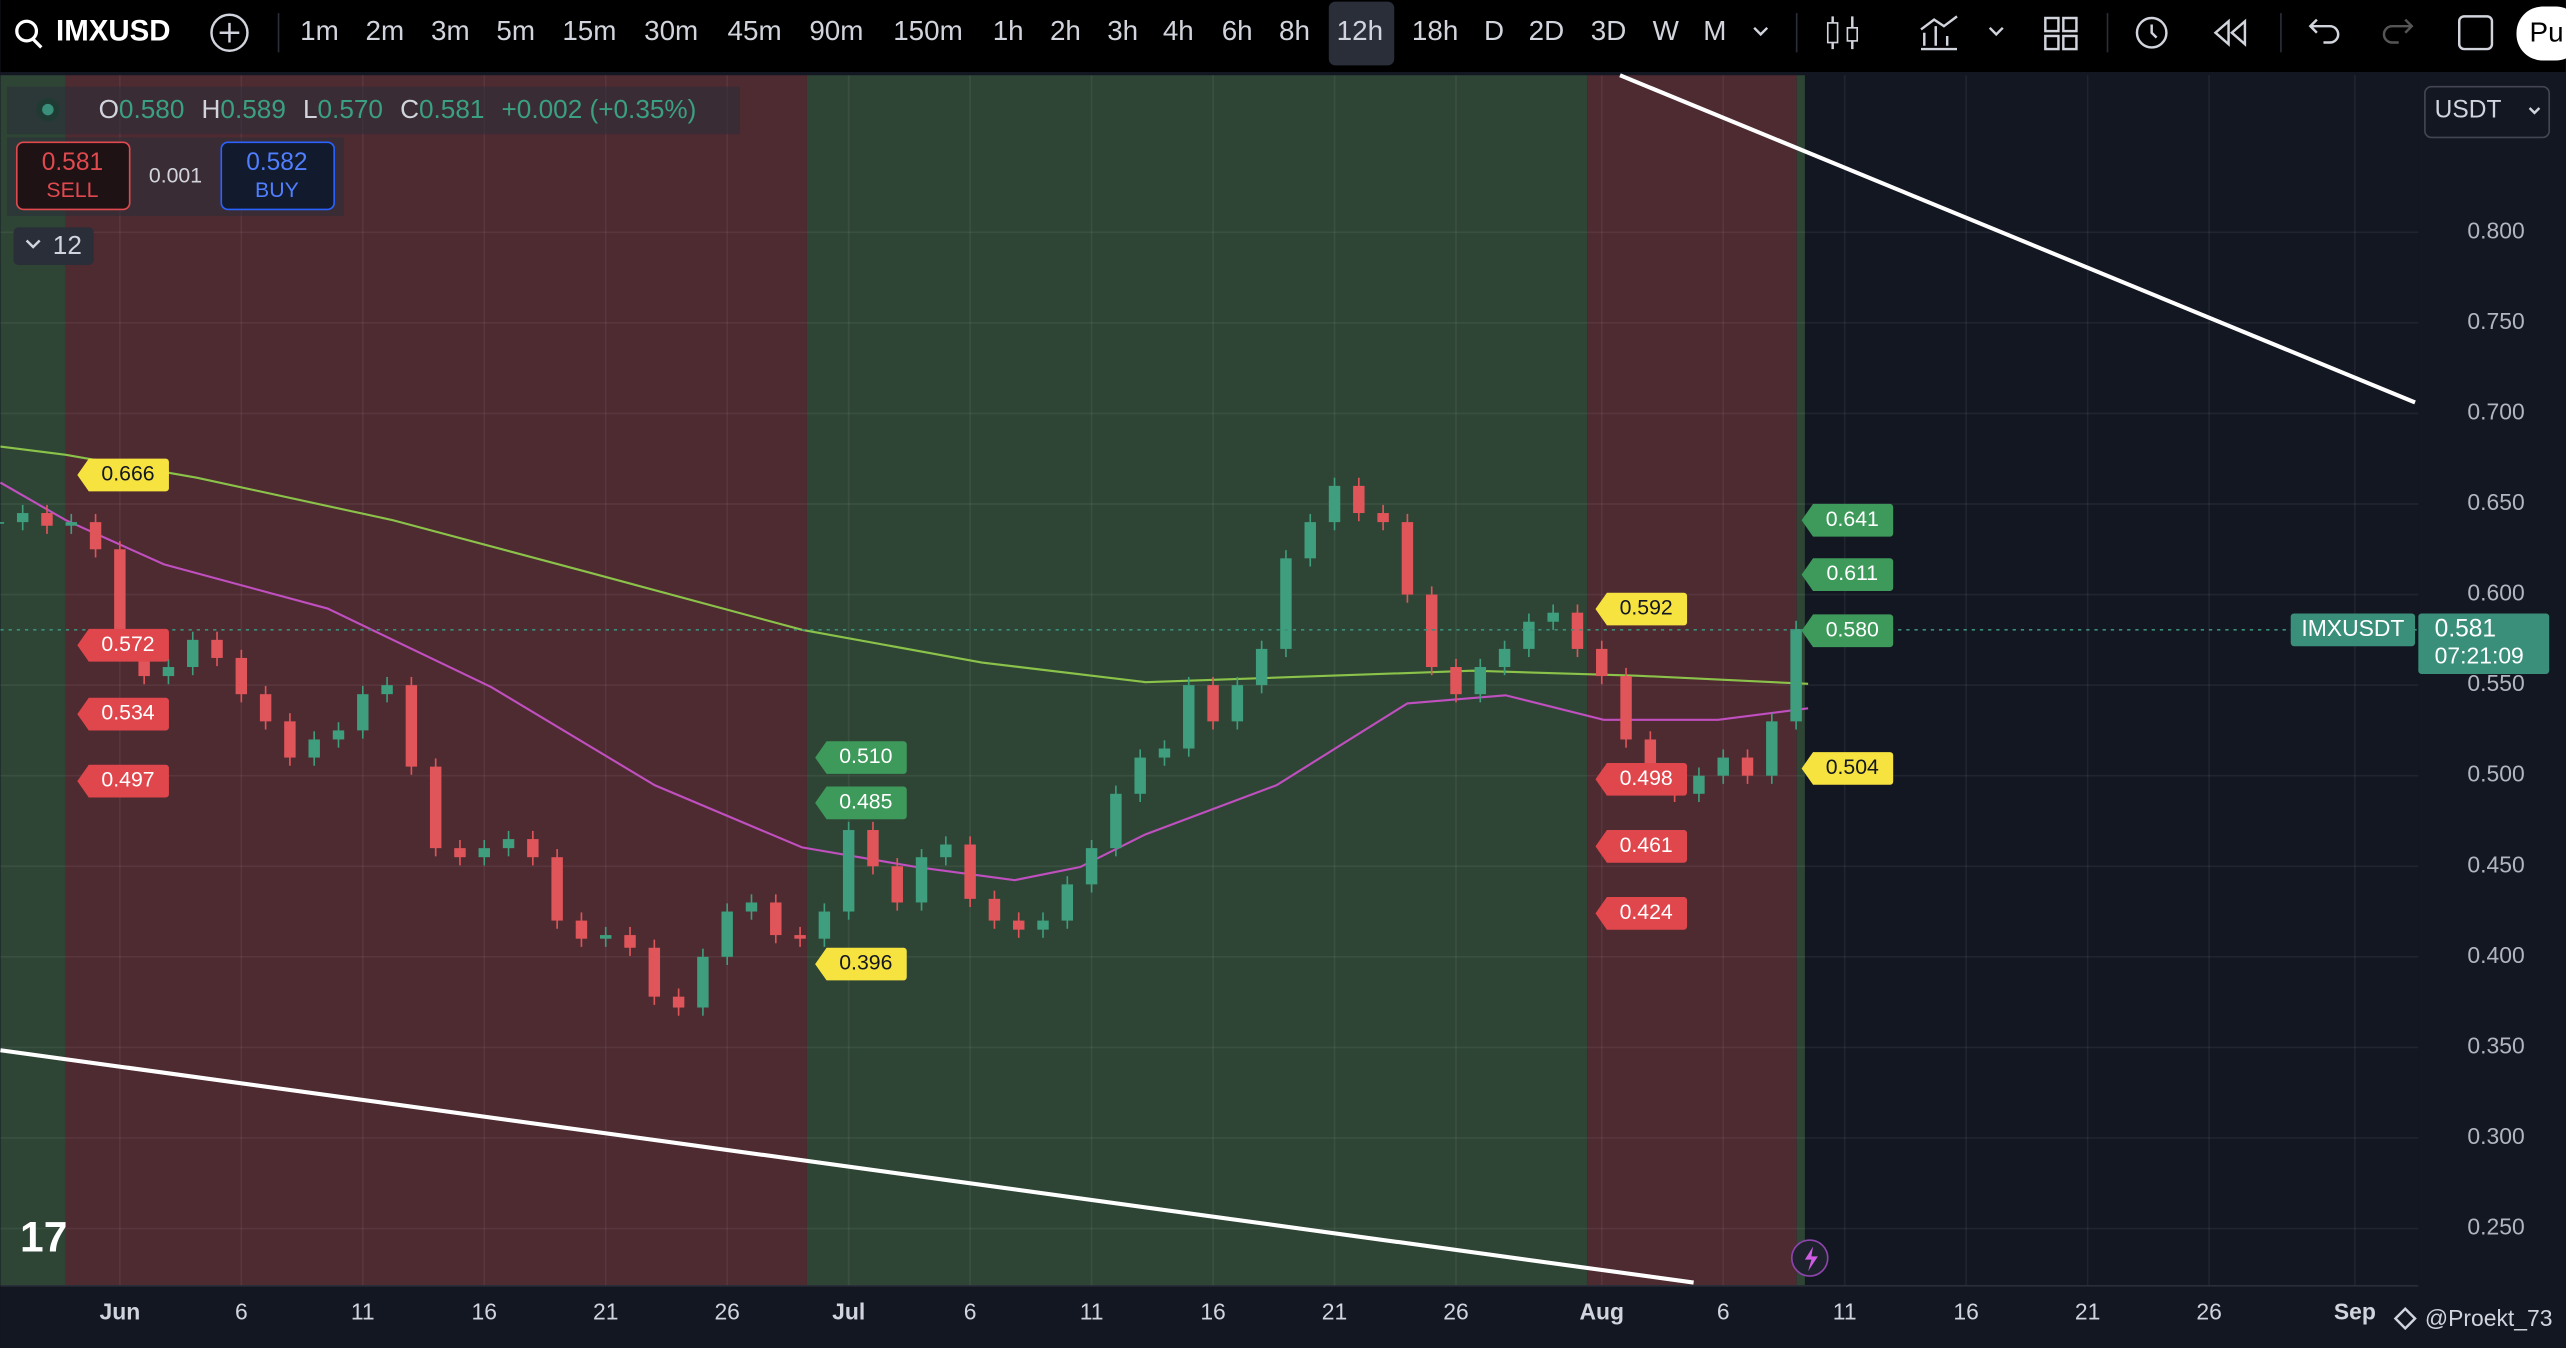 The image size is (2566, 1348). Describe the element at coordinates (1237, 30) in the screenshot. I see `interval-button: 6h` at that location.